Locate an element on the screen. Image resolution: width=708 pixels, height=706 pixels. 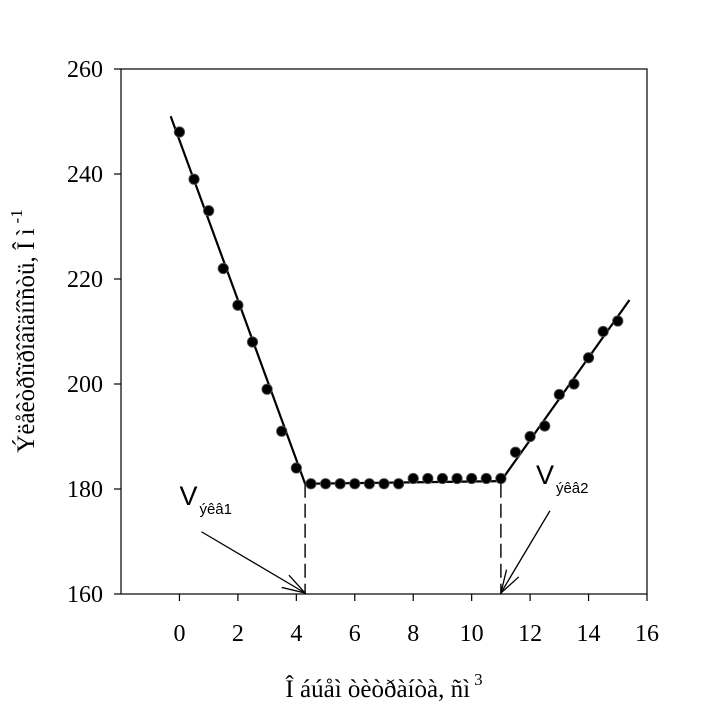
x-tick-label: 6 is located at coordinates (355, 634).